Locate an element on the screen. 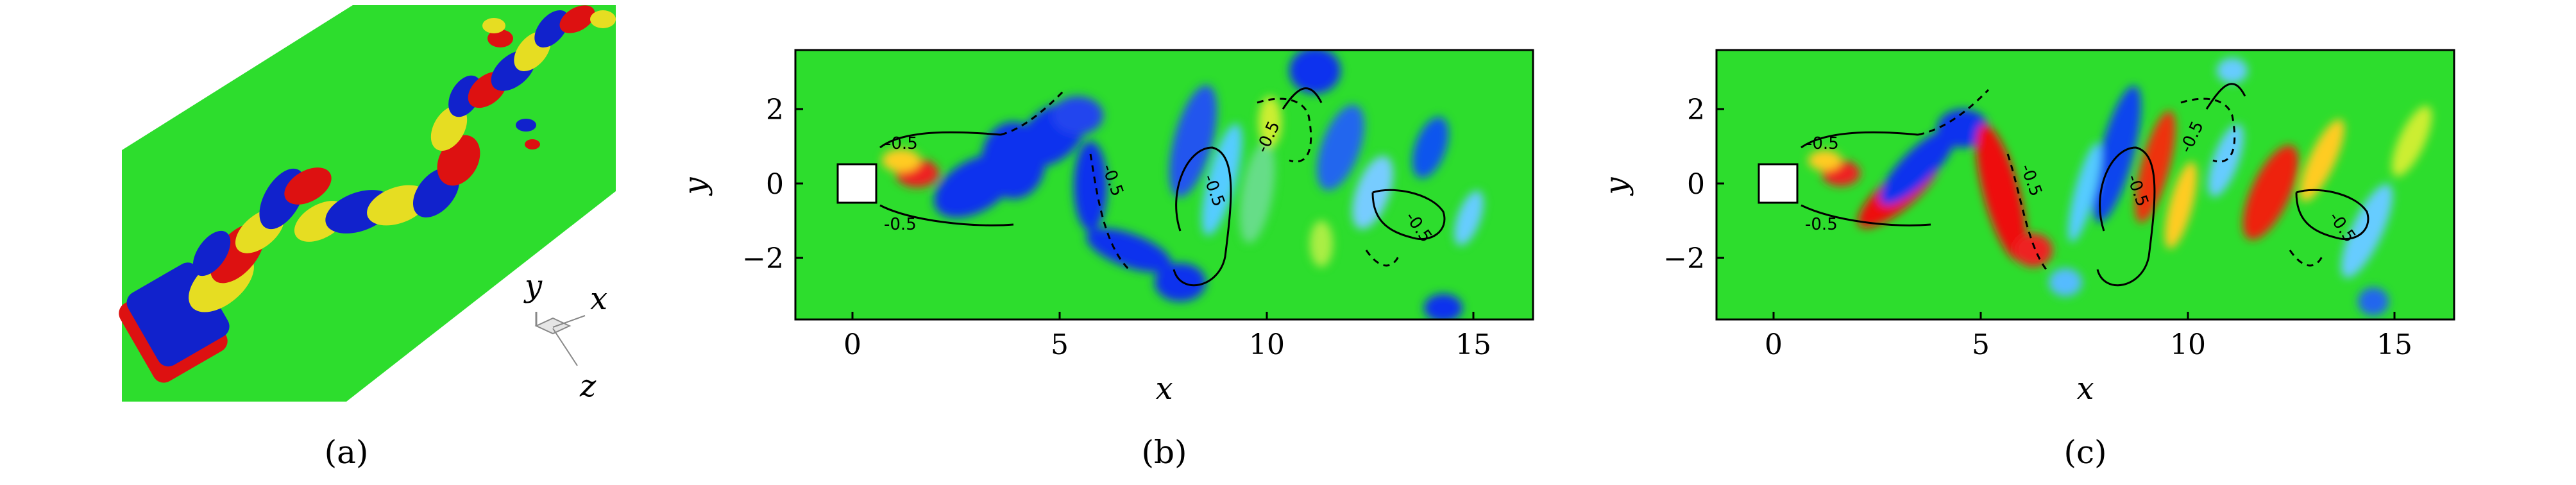  triad-y-label: y is located at coordinates (533, 286).